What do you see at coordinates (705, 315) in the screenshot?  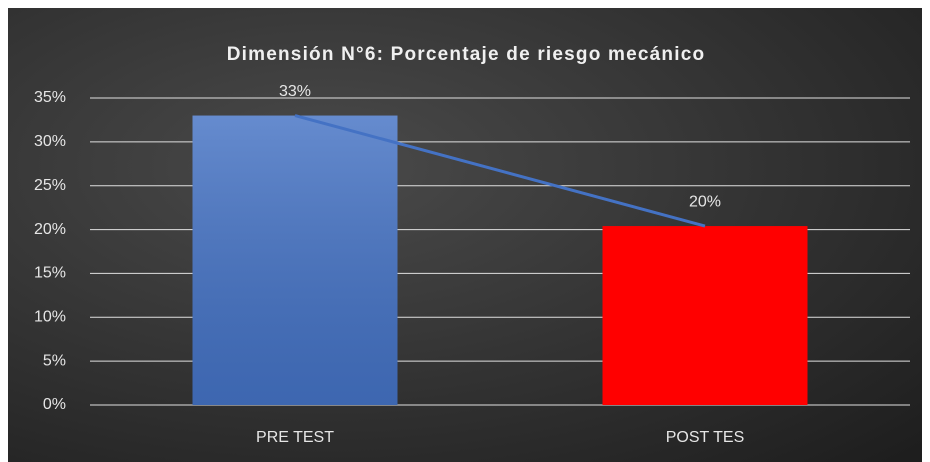 I see `bar` at bounding box center [705, 315].